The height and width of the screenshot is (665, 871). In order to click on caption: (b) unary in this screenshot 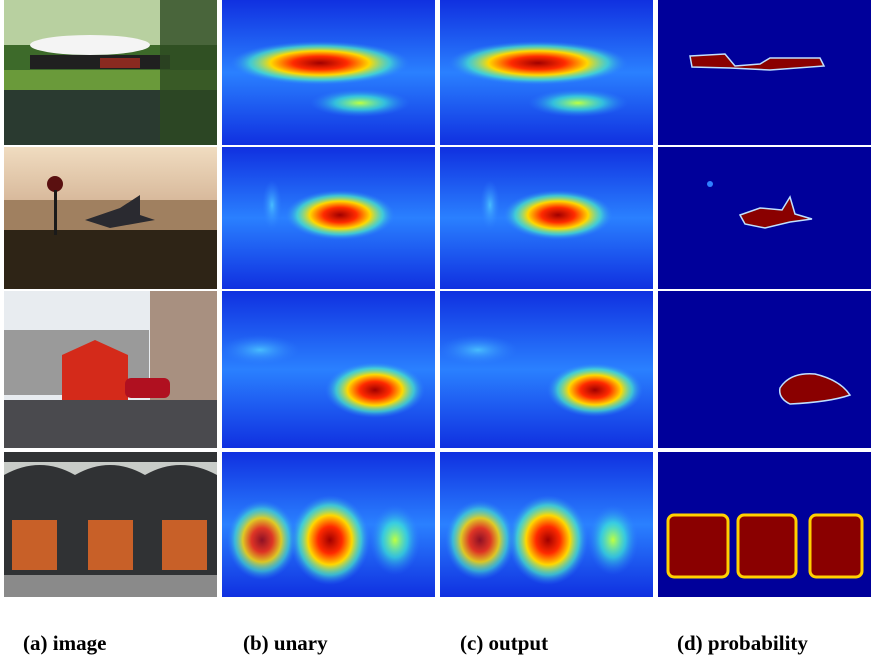, I will do `click(285, 643)`.